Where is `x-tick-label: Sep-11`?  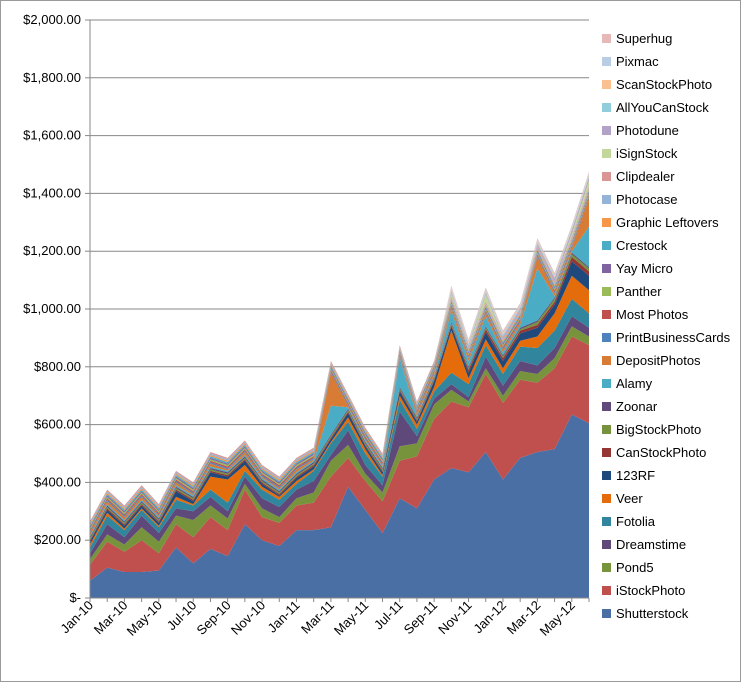
x-tick-label: Sep-11 is located at coordinates (421, 618).